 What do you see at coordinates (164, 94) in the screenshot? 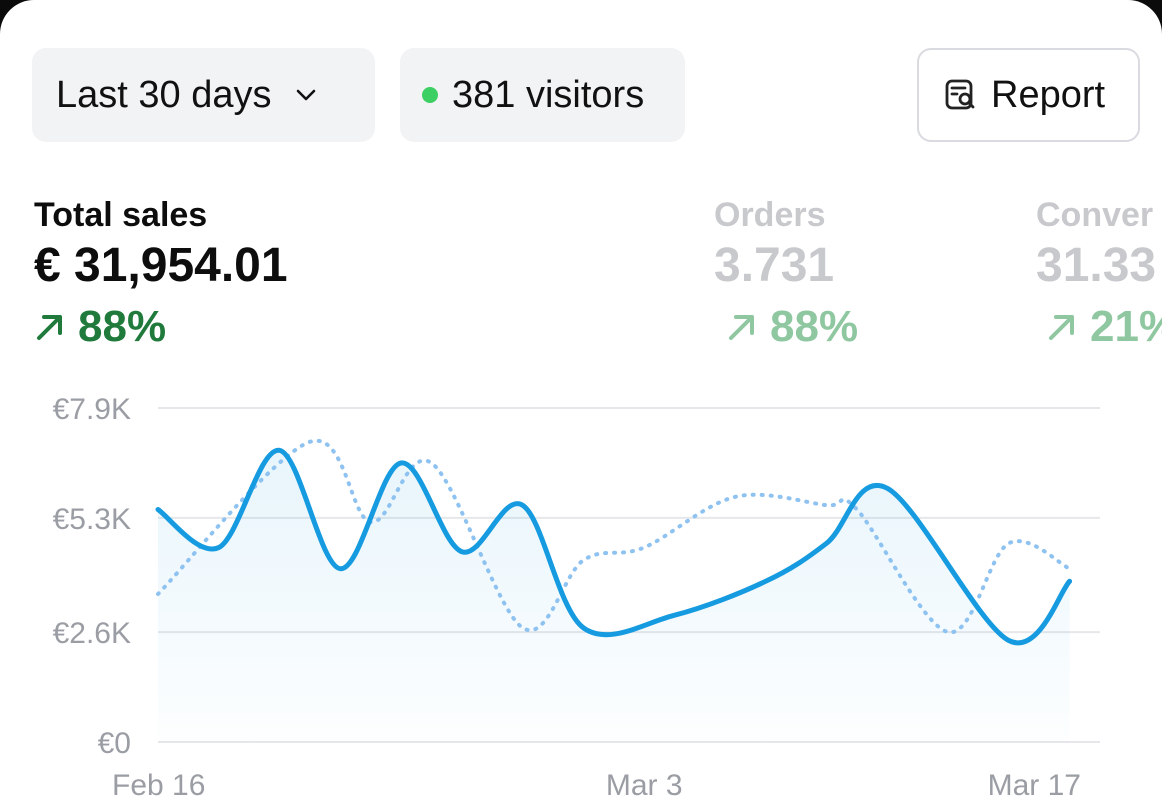
I see `date-range-label: Last 30 days` at bounding box center [164, 94].